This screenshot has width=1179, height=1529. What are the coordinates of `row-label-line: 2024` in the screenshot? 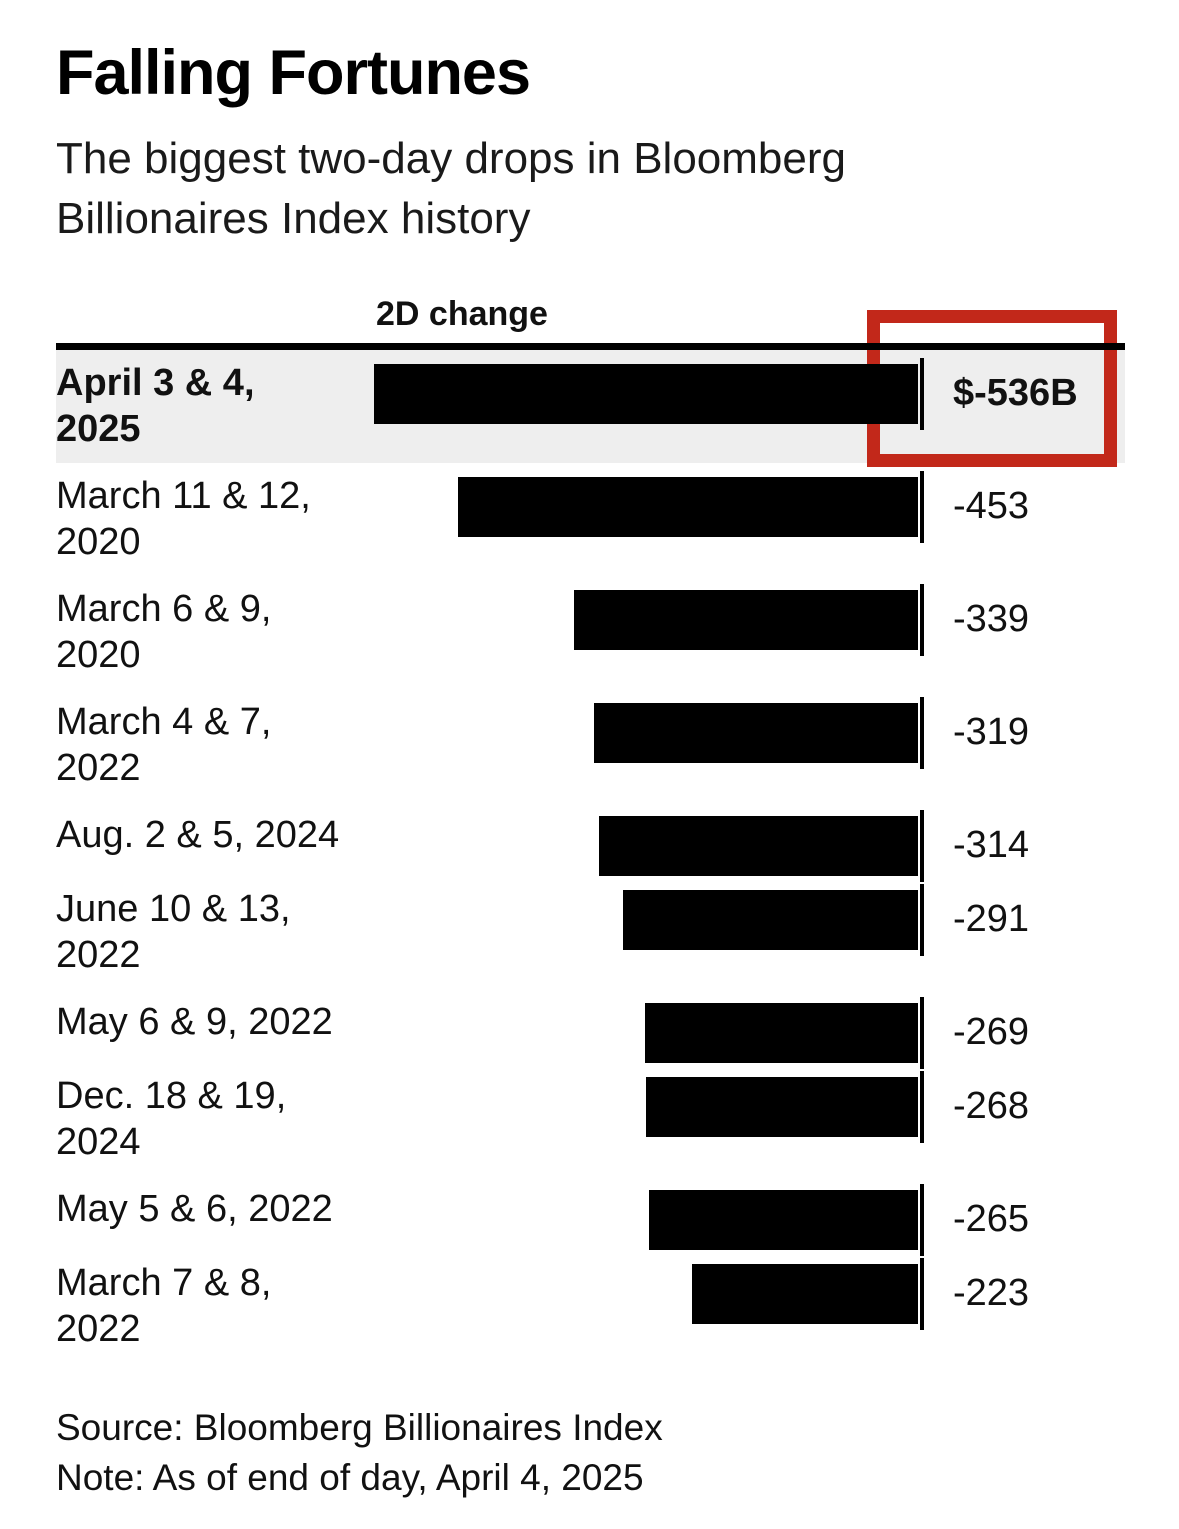 It's located at (98, 1141).